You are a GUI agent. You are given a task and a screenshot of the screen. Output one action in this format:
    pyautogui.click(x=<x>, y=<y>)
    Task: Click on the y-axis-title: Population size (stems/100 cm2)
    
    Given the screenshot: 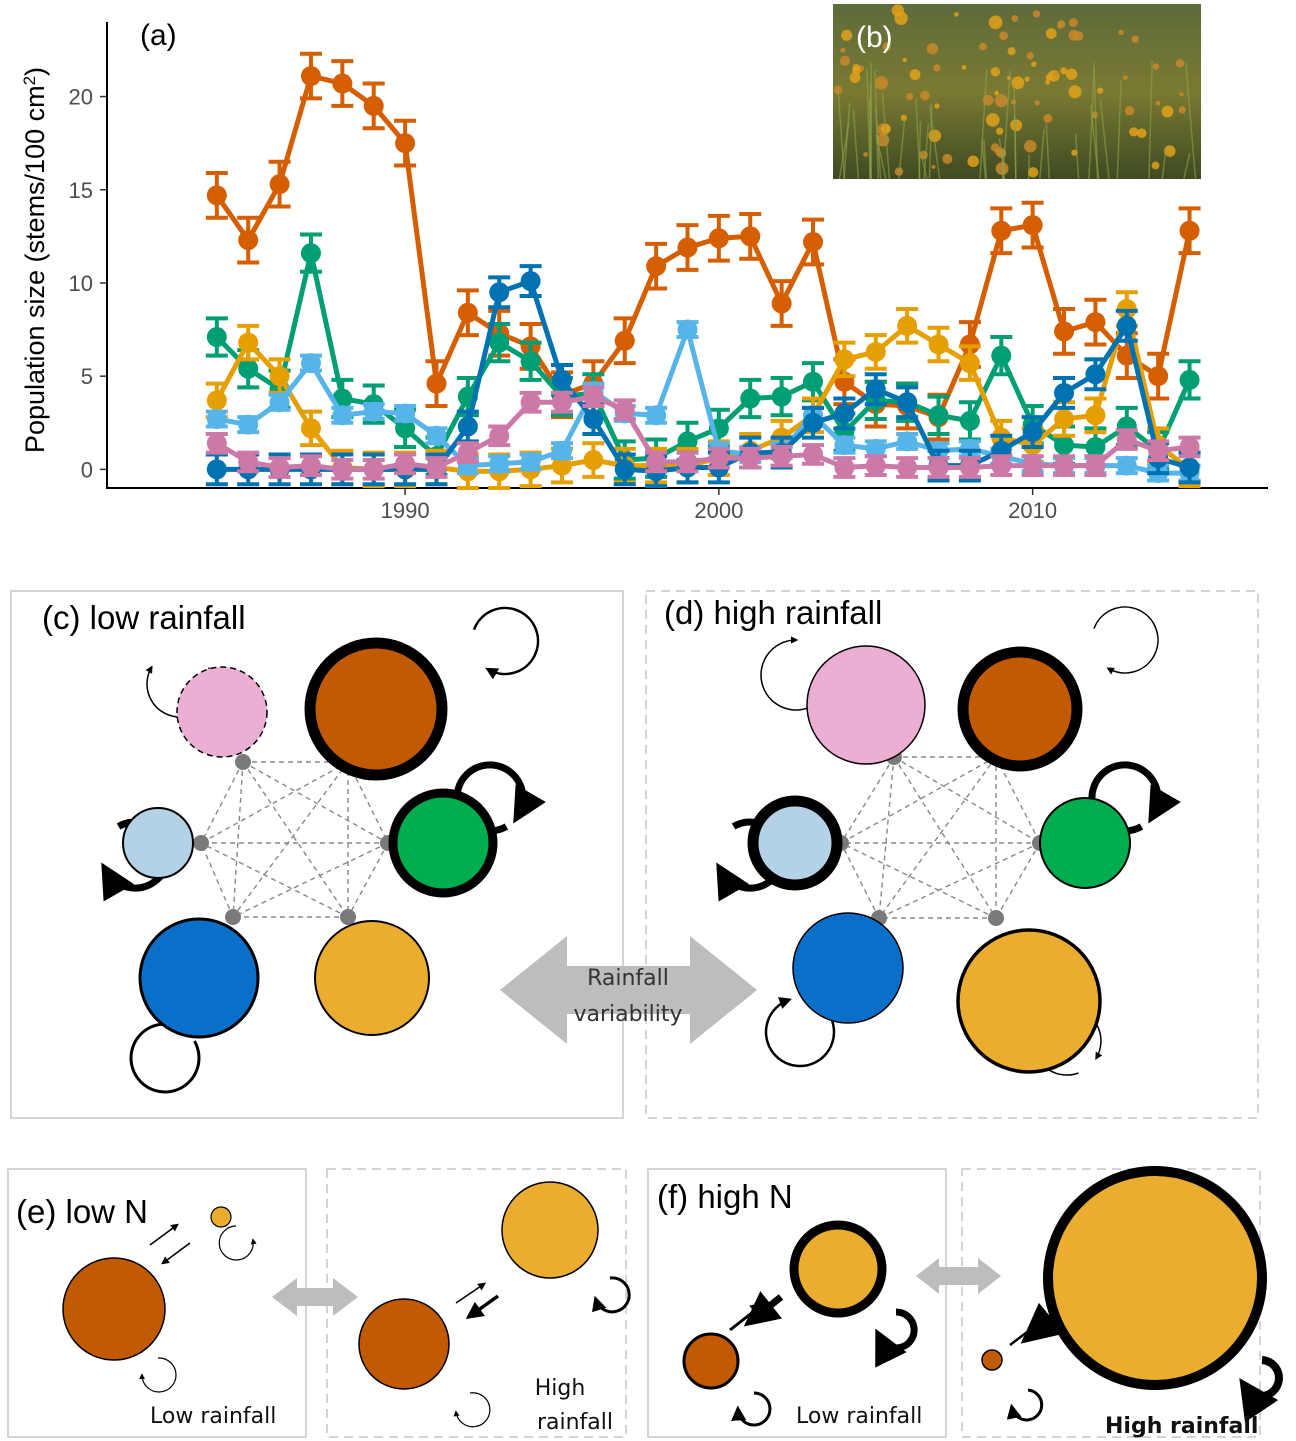 What is the action you would take?
    pyautogui.click(x=35, y=260)
    